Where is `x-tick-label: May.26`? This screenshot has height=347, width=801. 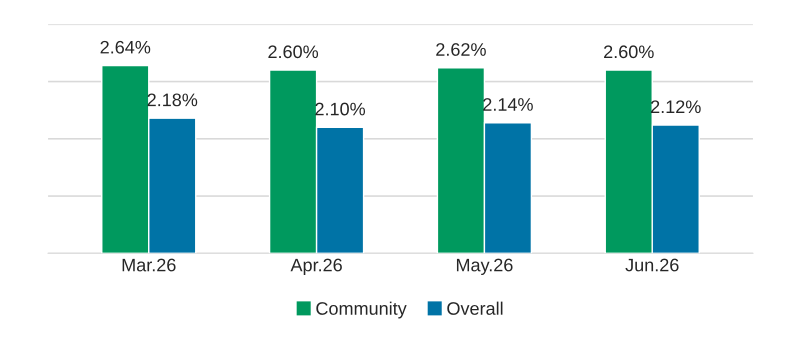
x-tick-label: May.26 is located at coordinates (484, 266).